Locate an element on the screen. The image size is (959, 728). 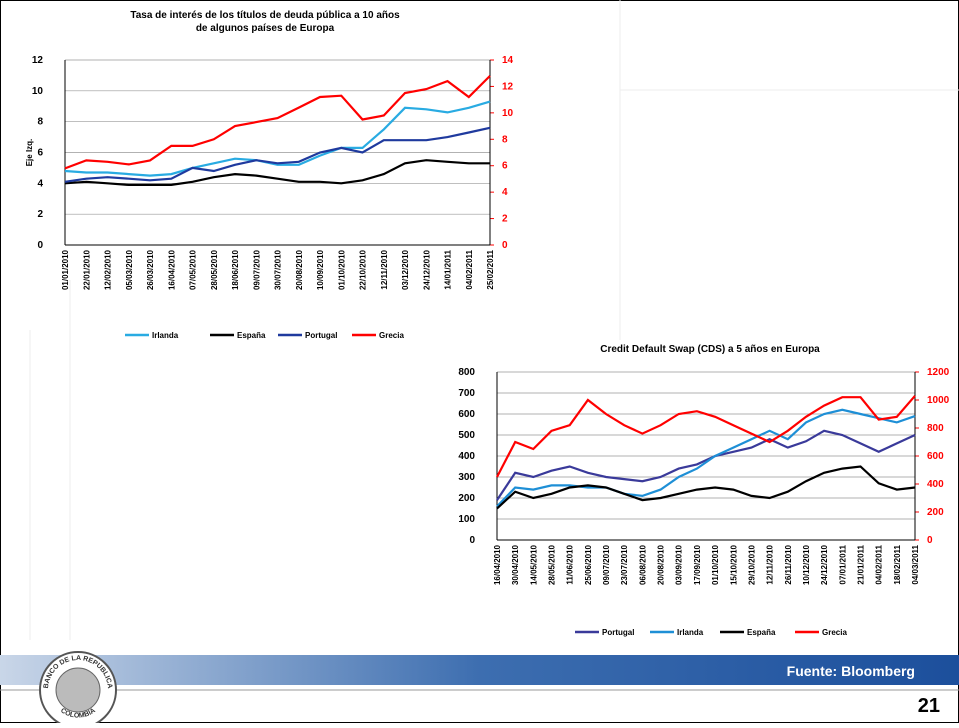
x-tick-label: 26/03/2010 is located at coordinates (150, 269).